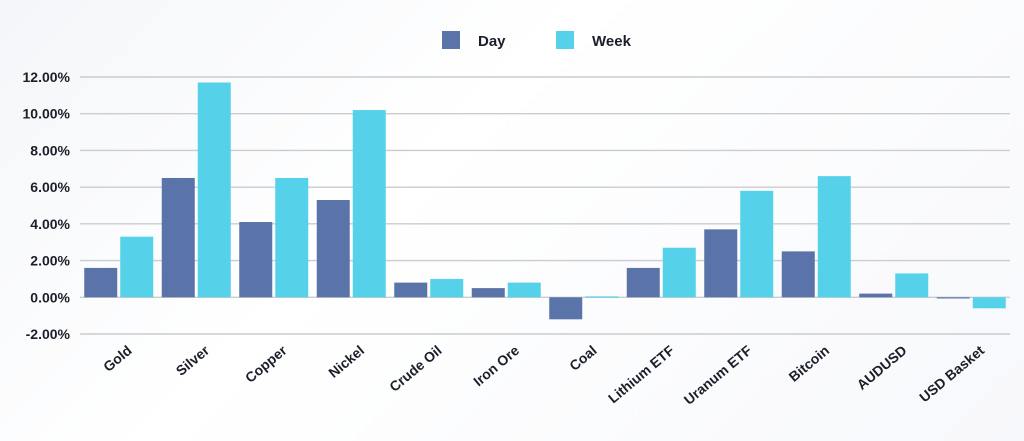 This screenshot has height=441, width=1024. I want to click on bar-day-crude-oil, so click(411, 290).